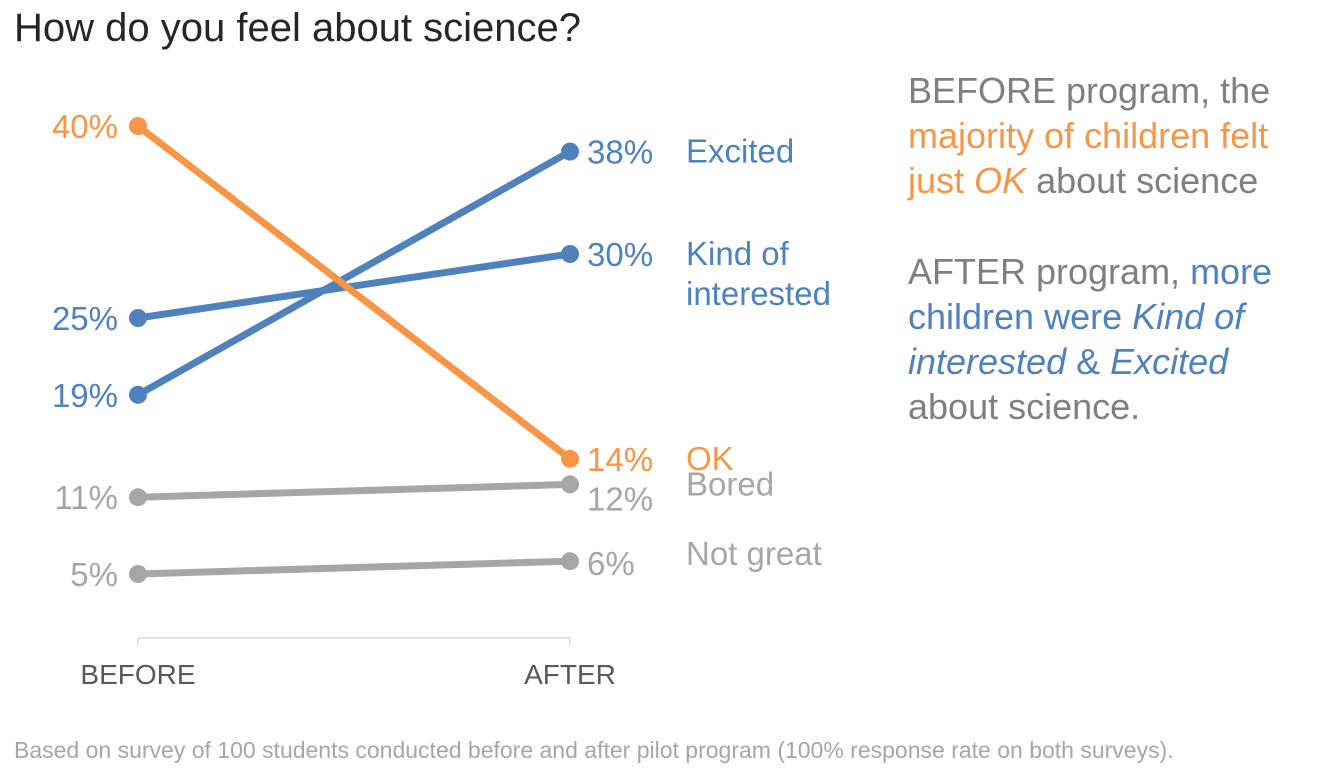 This screenshot has height=778, width=1340. I want to click on point-before-excited, so click(138, 394).